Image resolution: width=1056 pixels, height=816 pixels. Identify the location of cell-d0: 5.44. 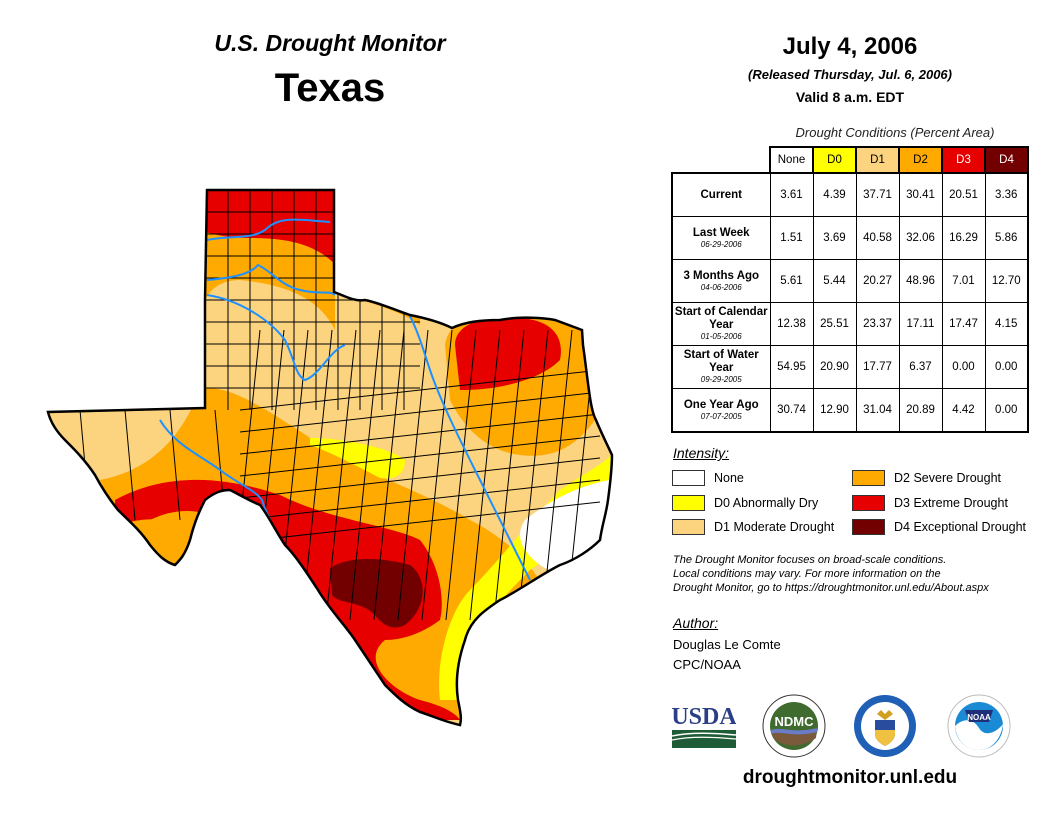
(834, 281).